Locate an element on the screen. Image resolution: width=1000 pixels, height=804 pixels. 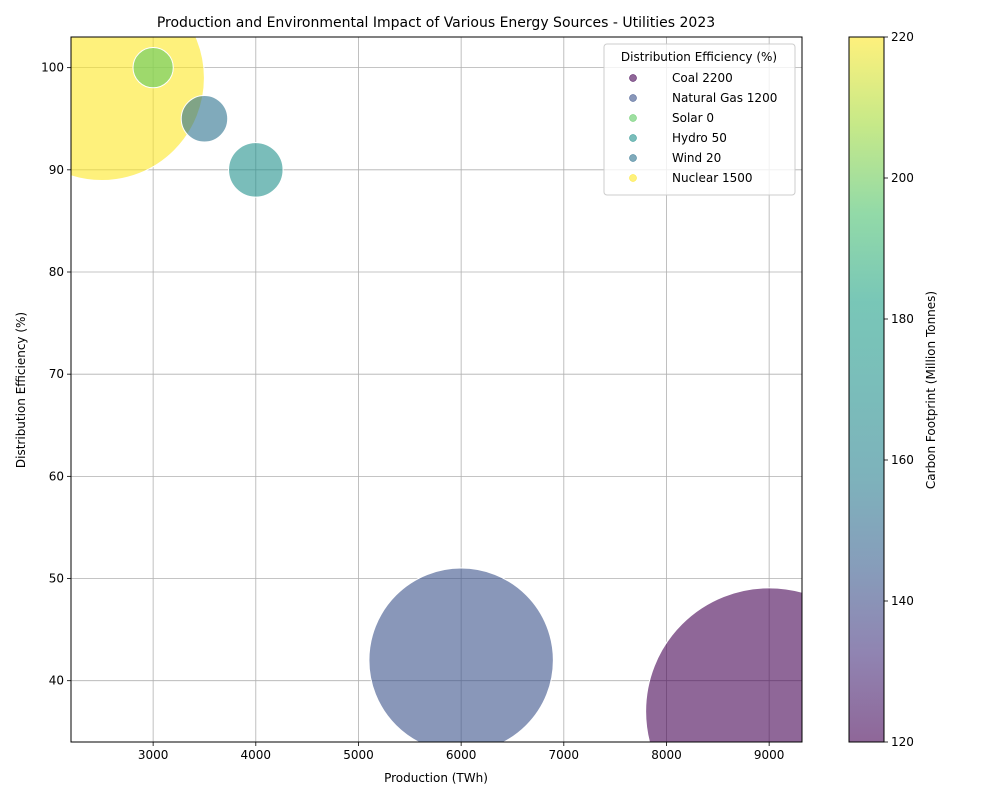
bubble-solar is located at coordinates (153, 68).